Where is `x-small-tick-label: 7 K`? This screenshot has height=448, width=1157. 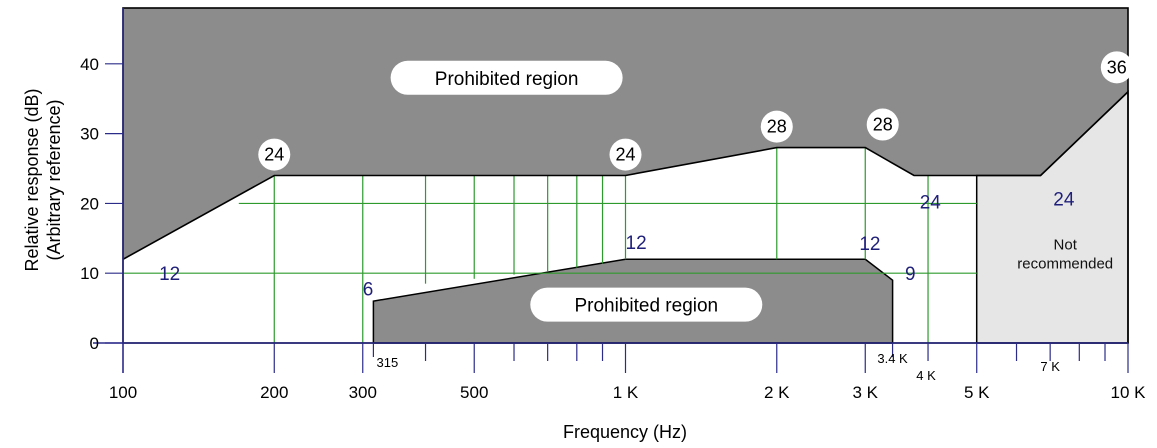
x-small-tick-label: 7 K is located at coordinates (1050, 366).